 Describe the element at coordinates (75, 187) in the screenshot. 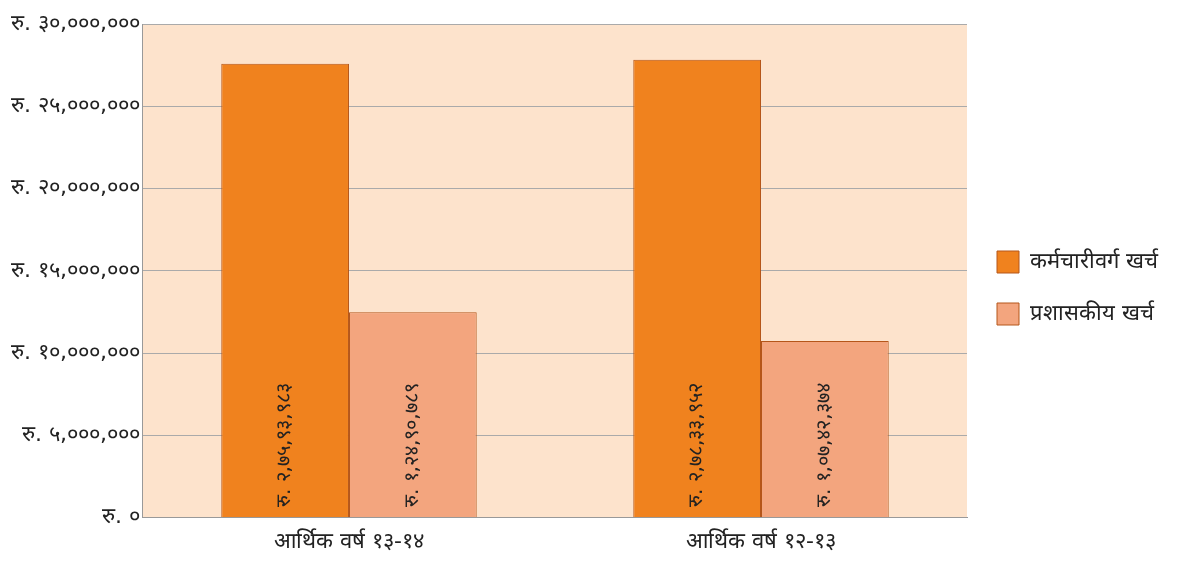

I see `y-tick-label: रु. २०,०००,०००` at that location.